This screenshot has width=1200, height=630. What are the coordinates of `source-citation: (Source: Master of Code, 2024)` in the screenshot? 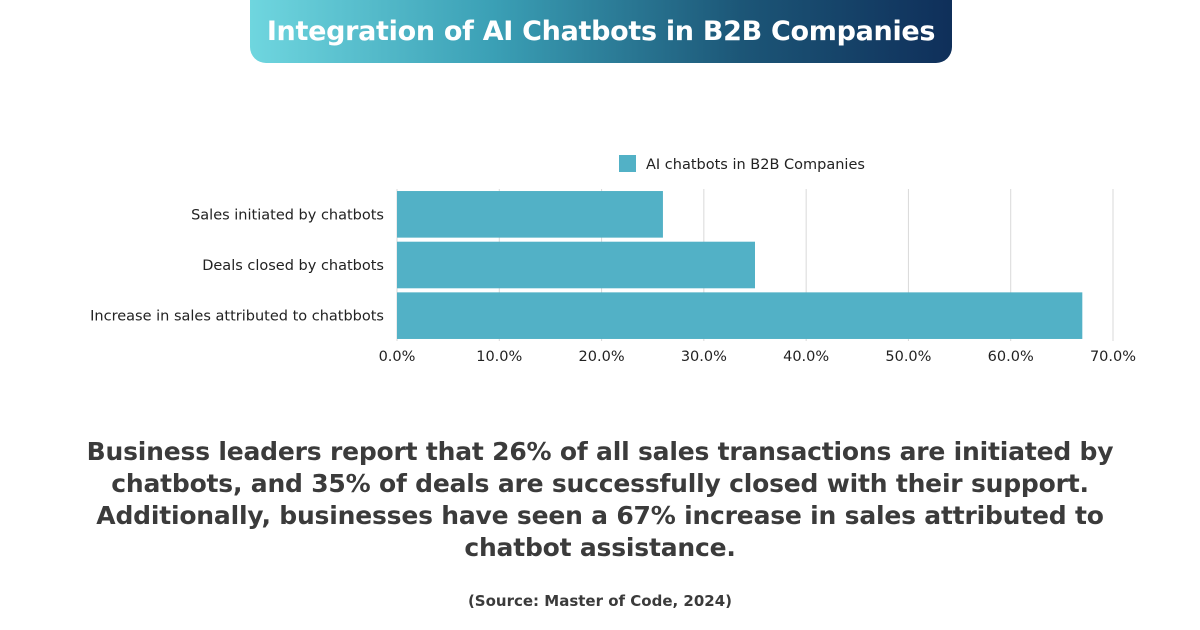 It's located at (600, 601).